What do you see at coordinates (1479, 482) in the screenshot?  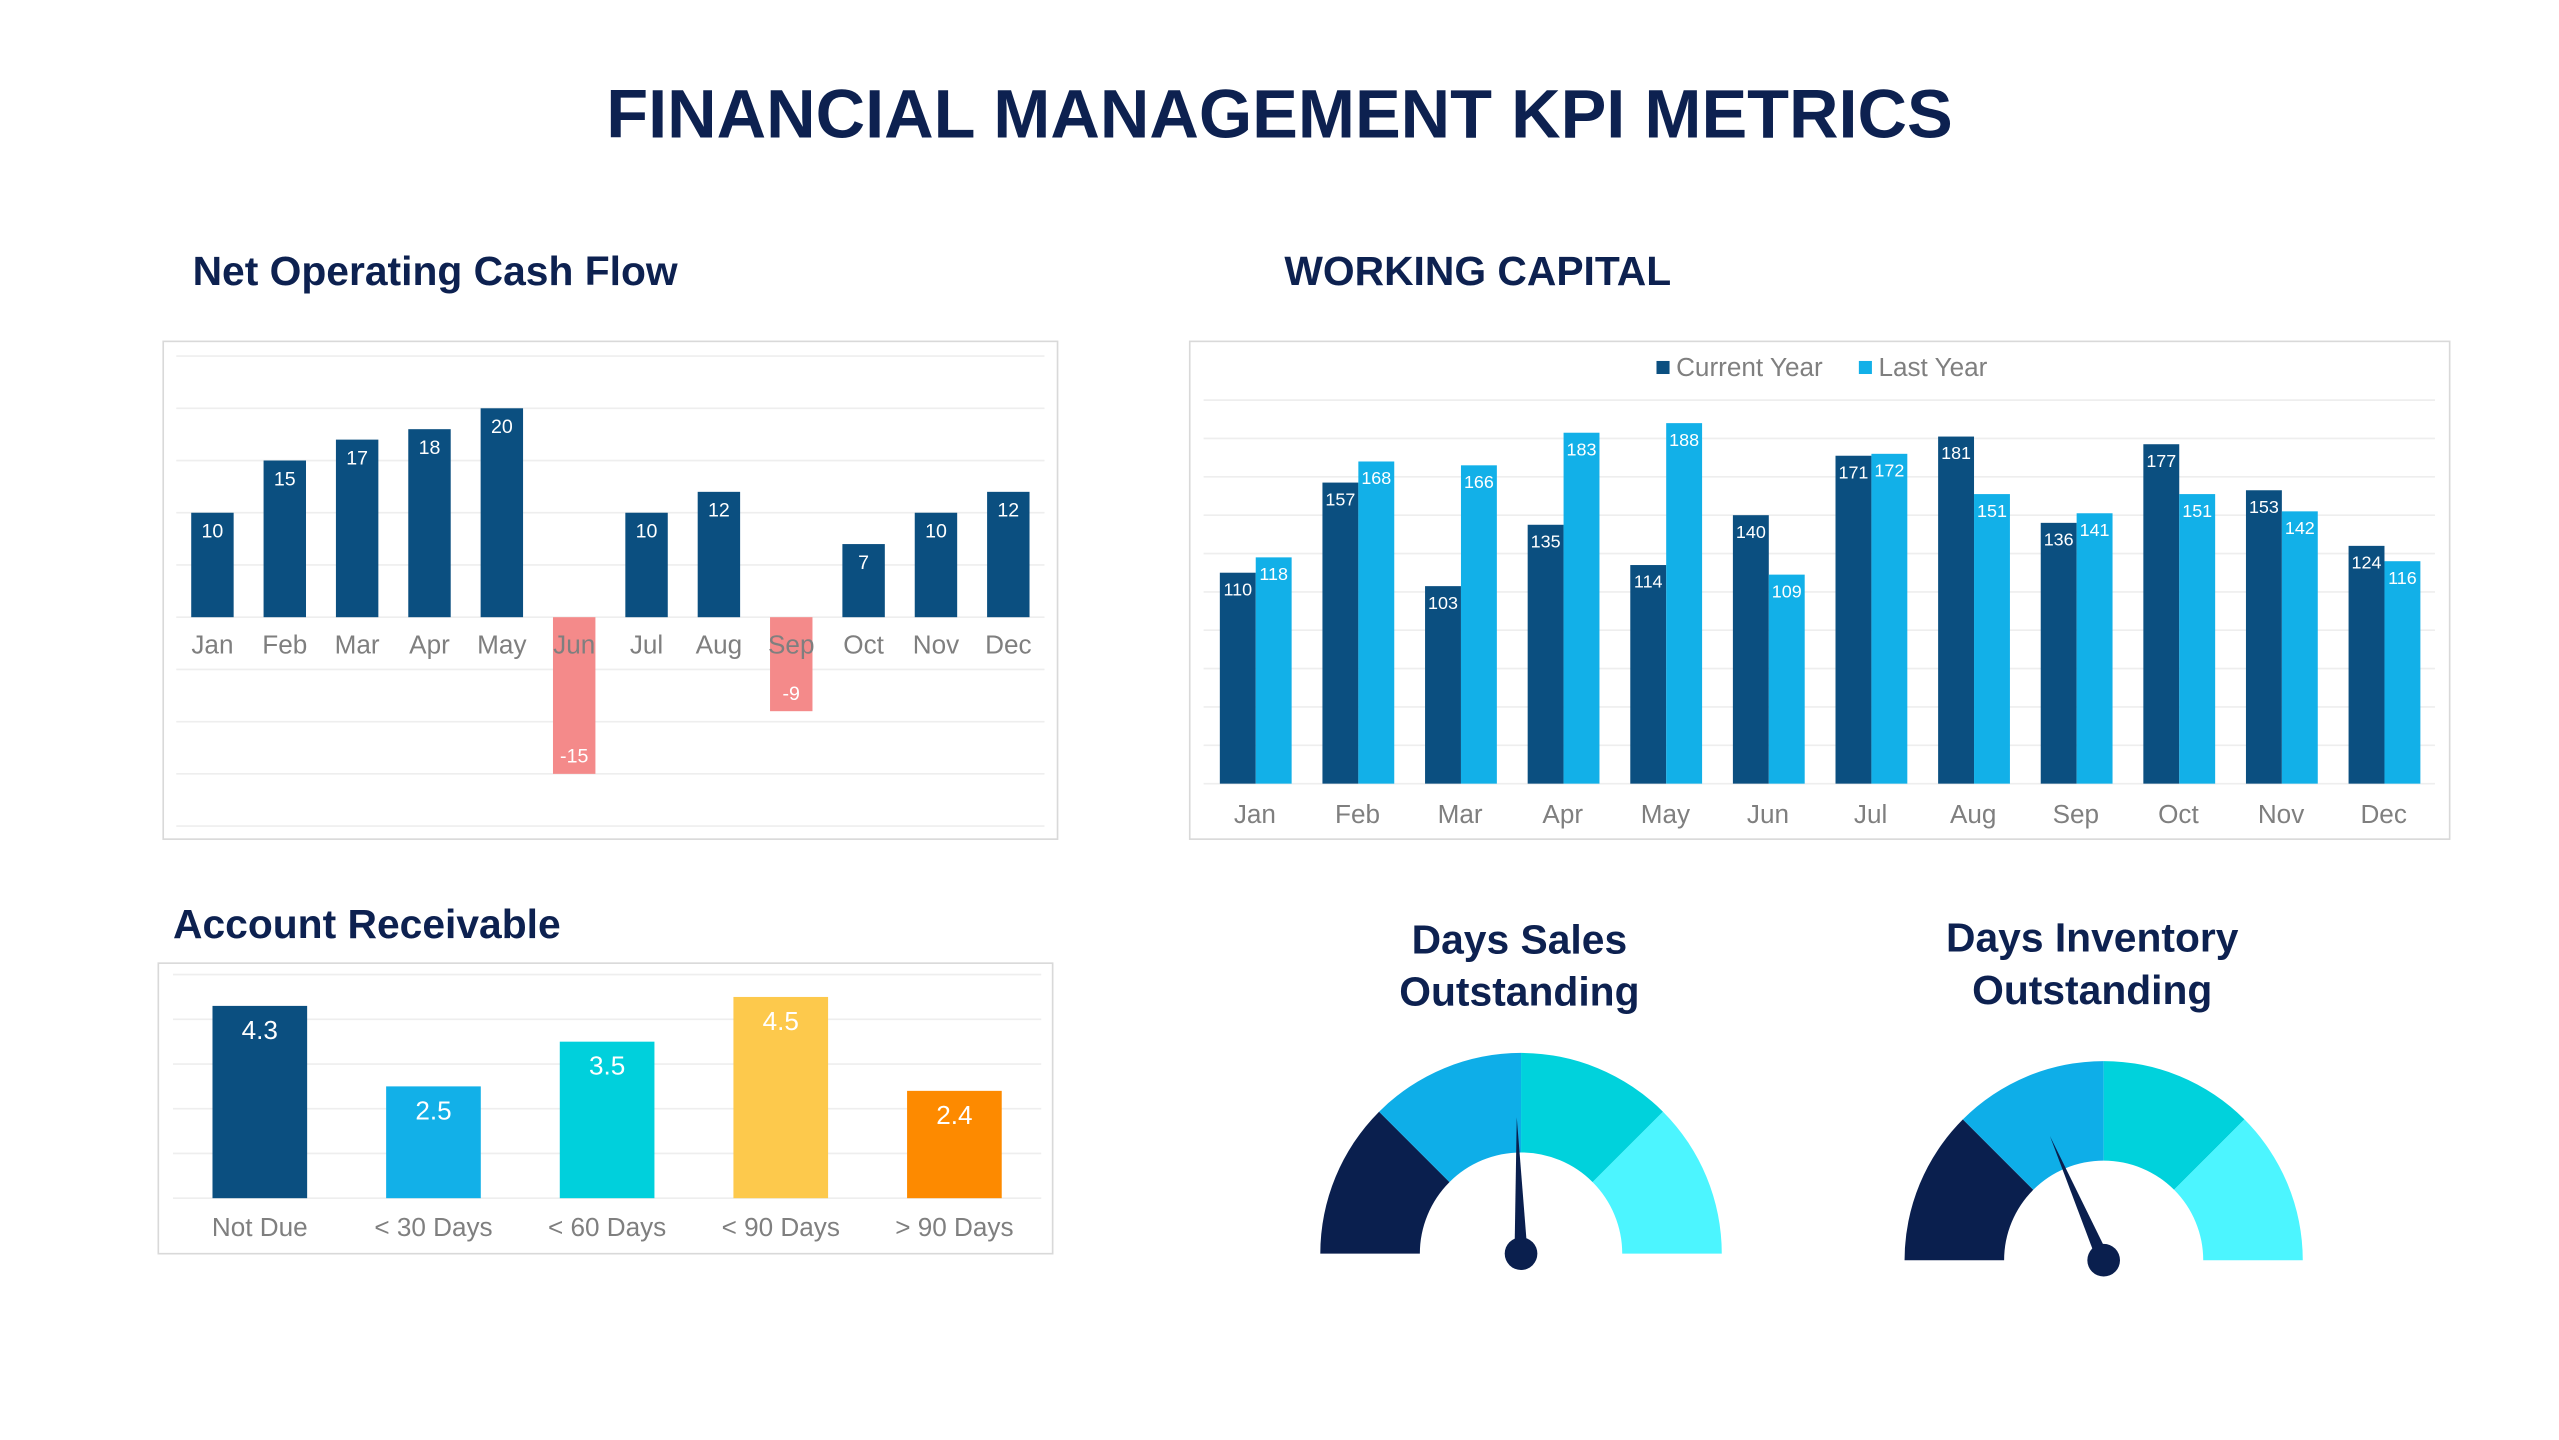 I see `data-label: 166` at bounding box center [1479, 482].